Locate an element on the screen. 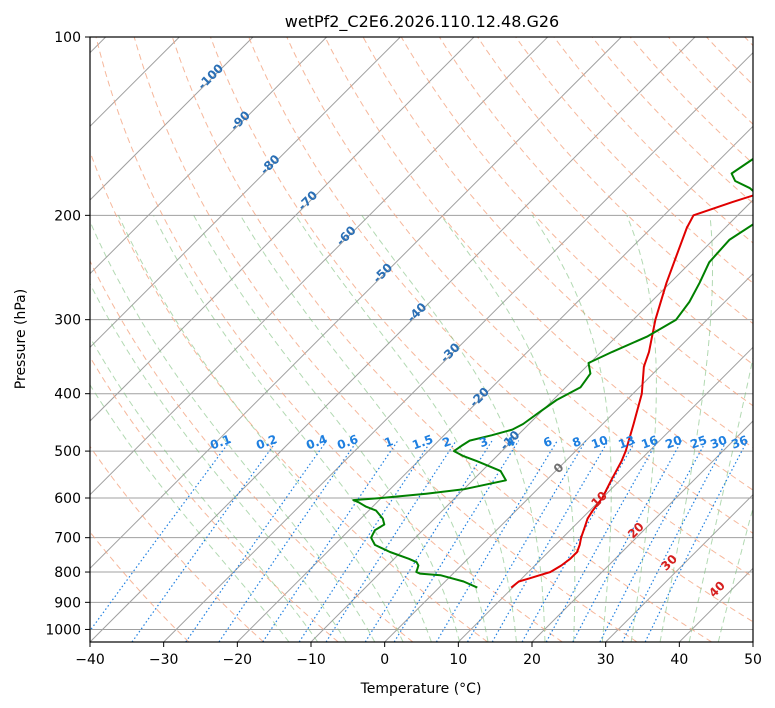  y-tick-label: 500 is located at coordinates (67, 452).